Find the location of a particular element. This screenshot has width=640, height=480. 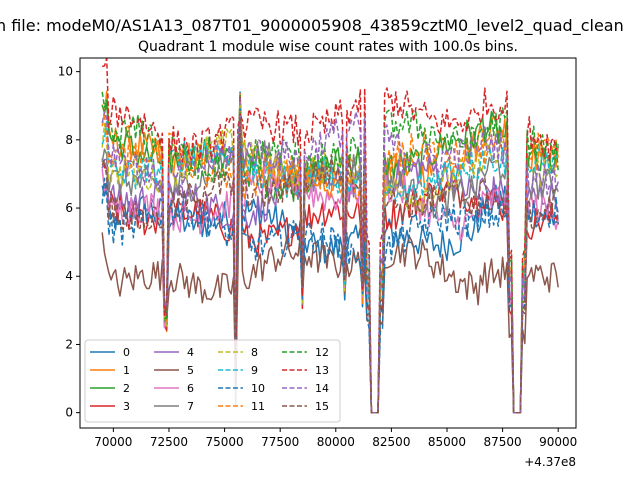

legend-label-8: 8 is located at coordinates (254, 352).